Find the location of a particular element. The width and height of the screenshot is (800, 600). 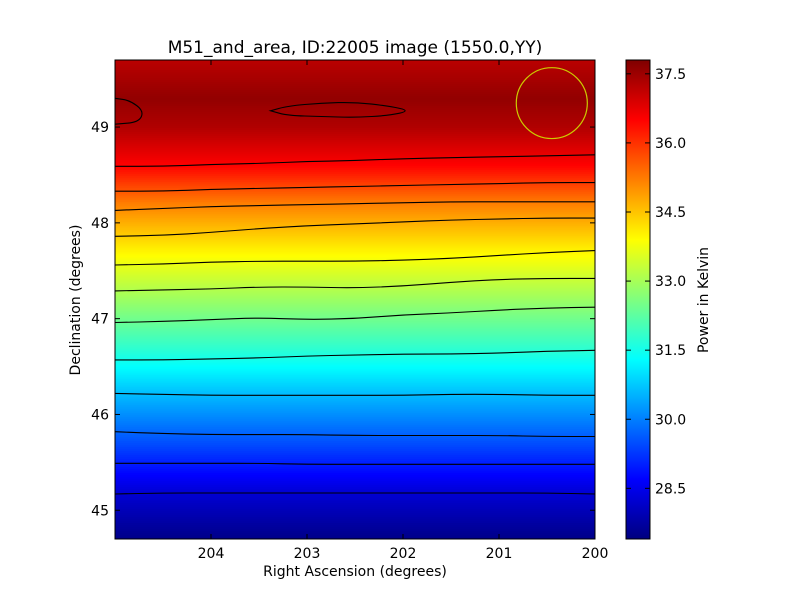

x-tick-label: 200 is located at coordinates (595, 554).